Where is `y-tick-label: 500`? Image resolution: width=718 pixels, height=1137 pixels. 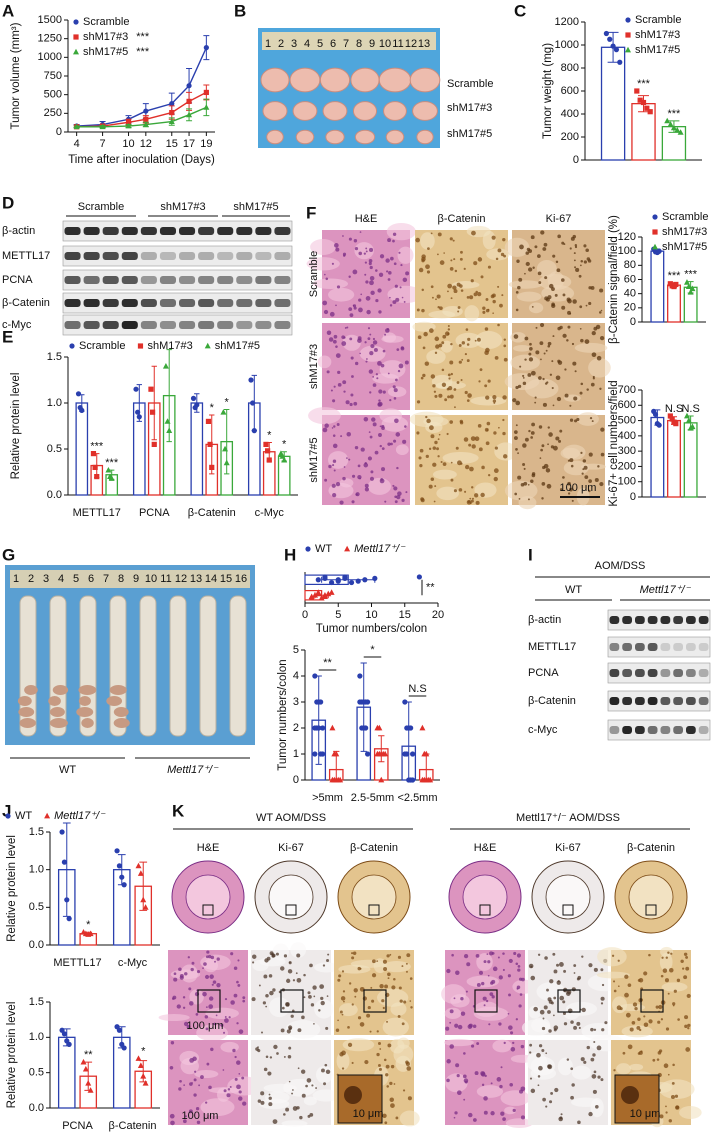
y-tick-label: 500 is located at coordinates (627, 420).